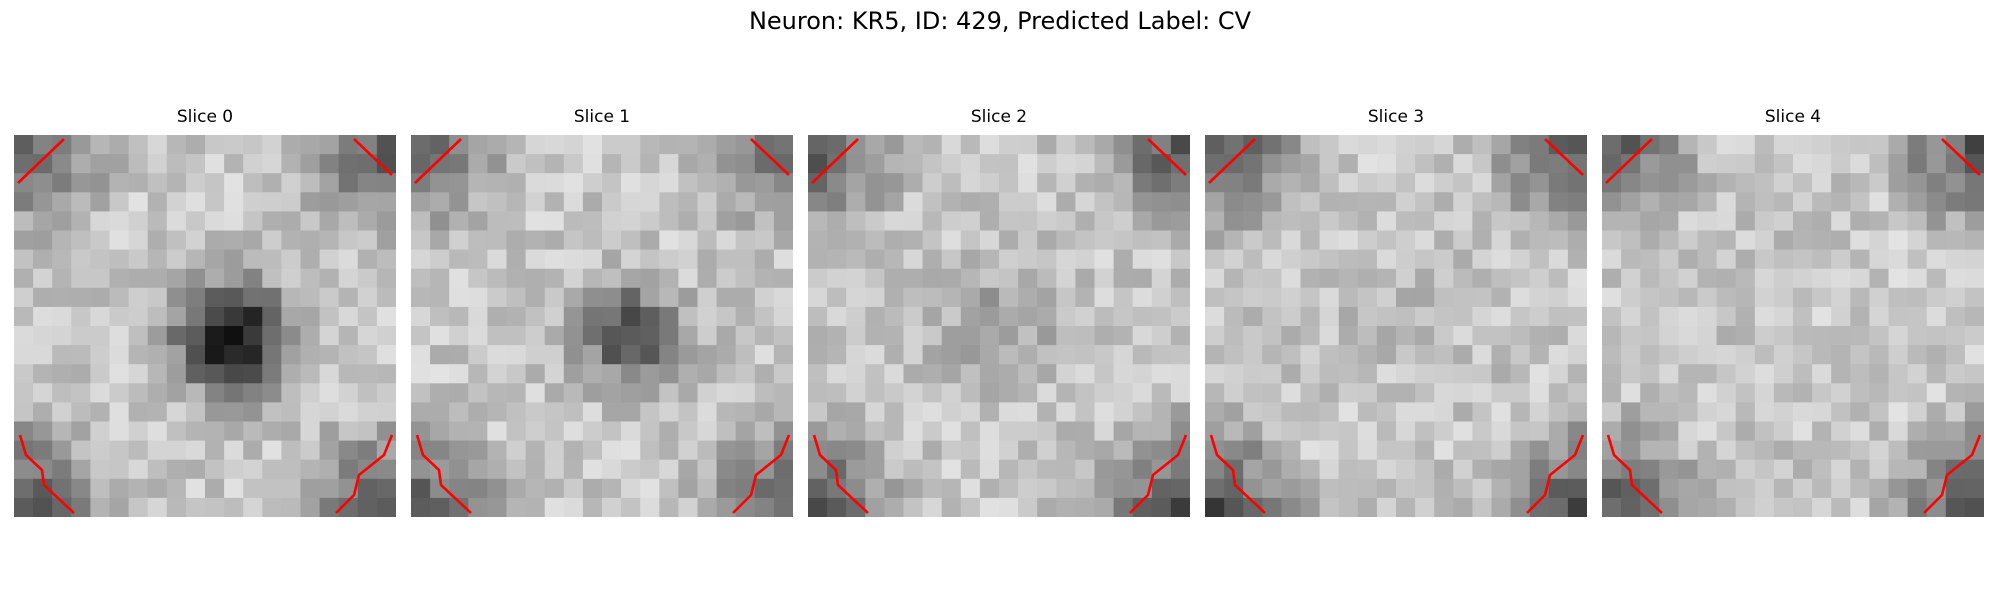  I want to click on slice-panel-1: Slice 1, so click(602, 312).